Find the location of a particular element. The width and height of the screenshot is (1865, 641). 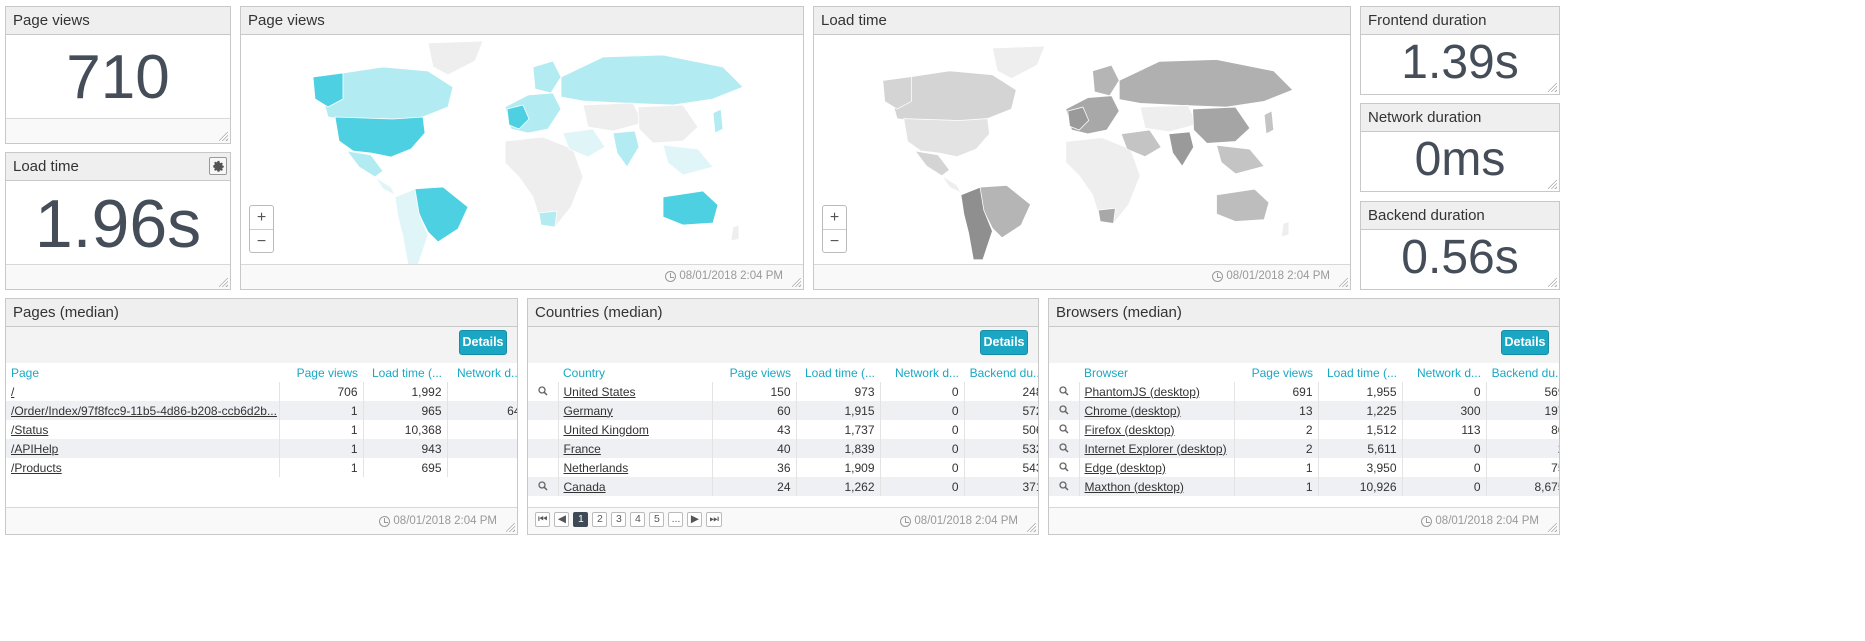

page-link: / is located at coordinates (13, 391).